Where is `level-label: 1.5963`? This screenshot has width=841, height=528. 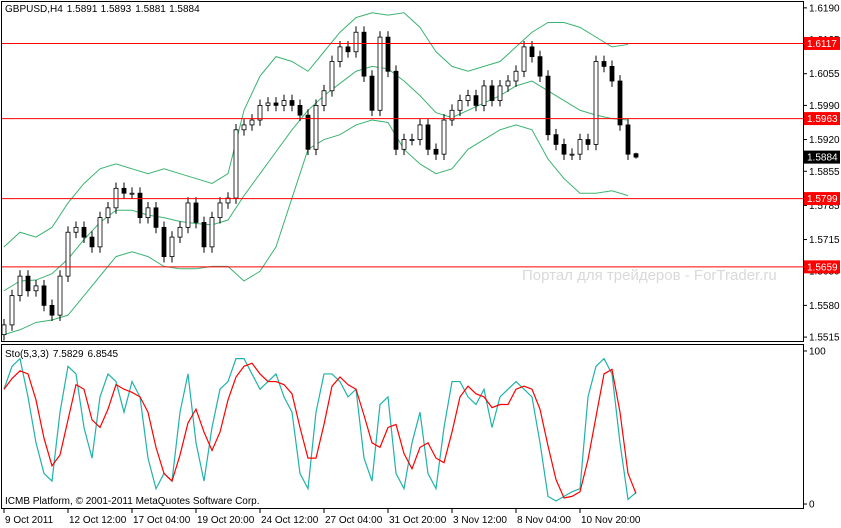
level-label: 1.5963 is located at coordinates (822, 119).